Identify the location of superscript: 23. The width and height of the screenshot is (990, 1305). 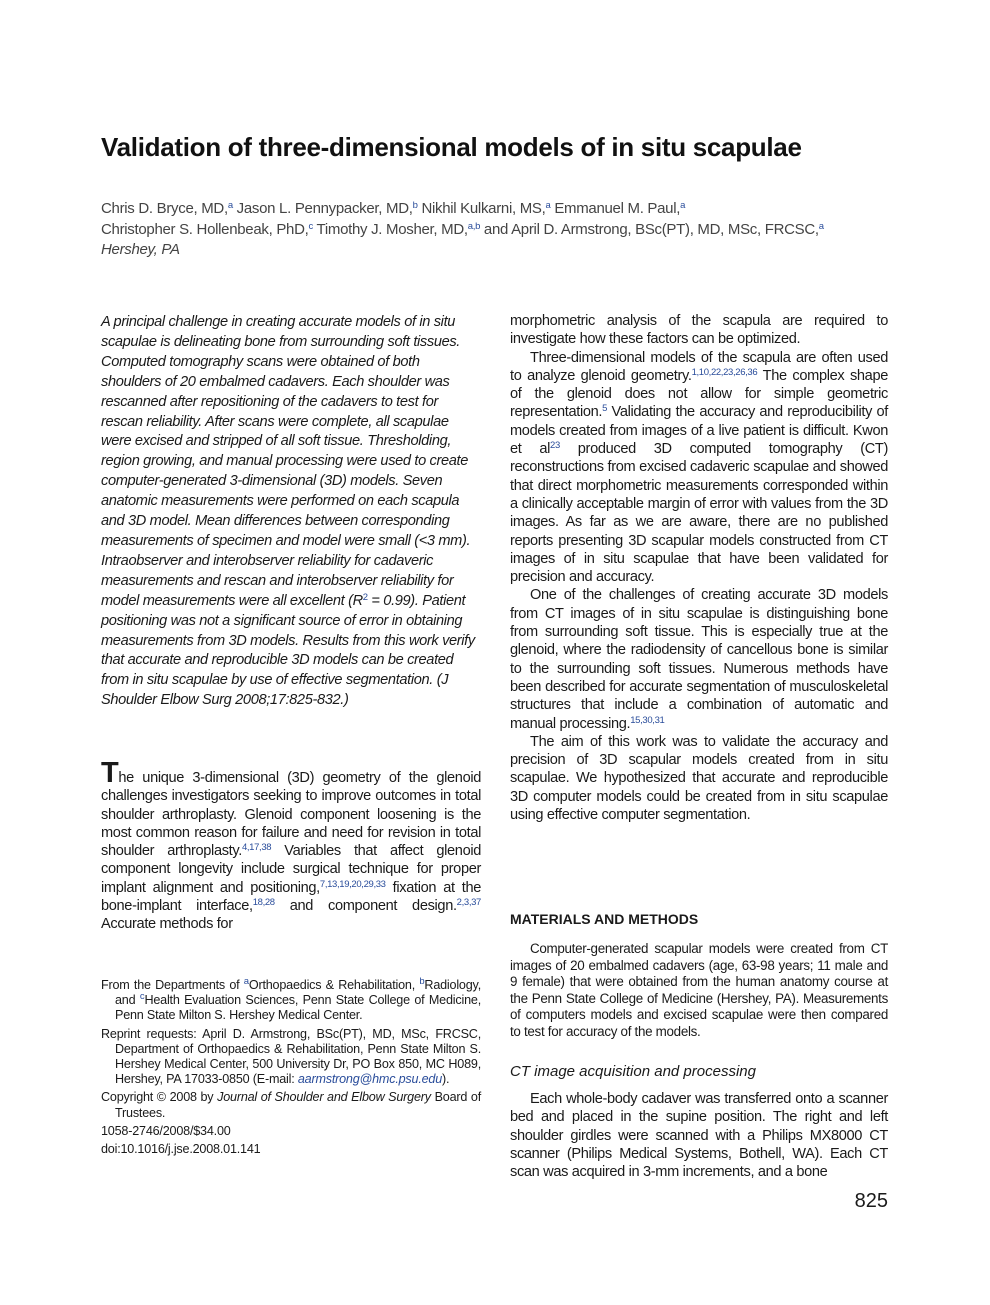
(555, 446).